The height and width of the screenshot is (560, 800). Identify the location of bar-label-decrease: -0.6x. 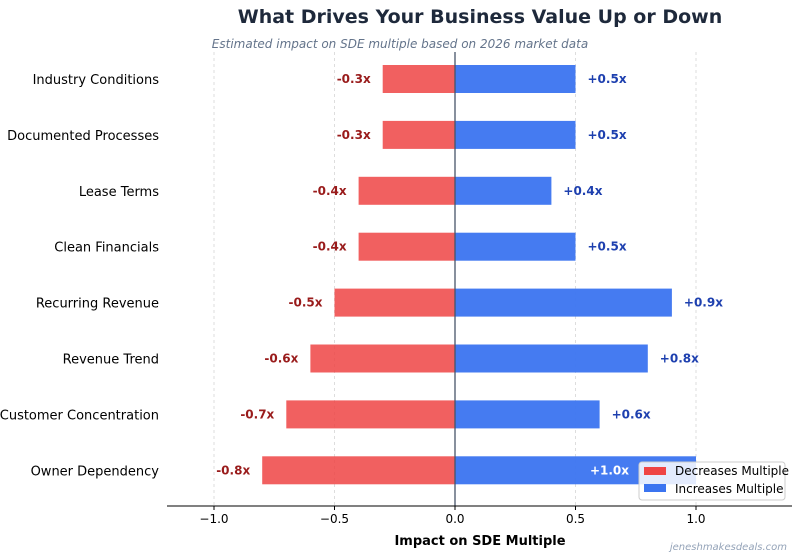
(281, 359).